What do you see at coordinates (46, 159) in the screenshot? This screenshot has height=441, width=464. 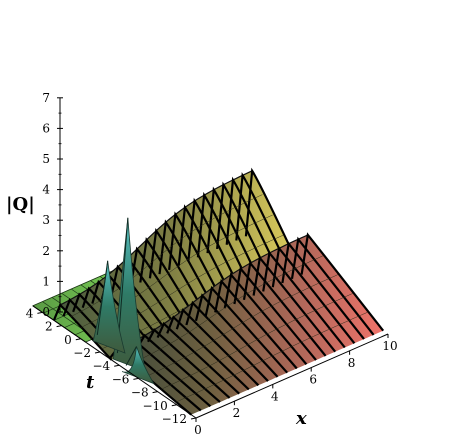 I see `z-tick-label: 5` at bounding box center [46, 159].